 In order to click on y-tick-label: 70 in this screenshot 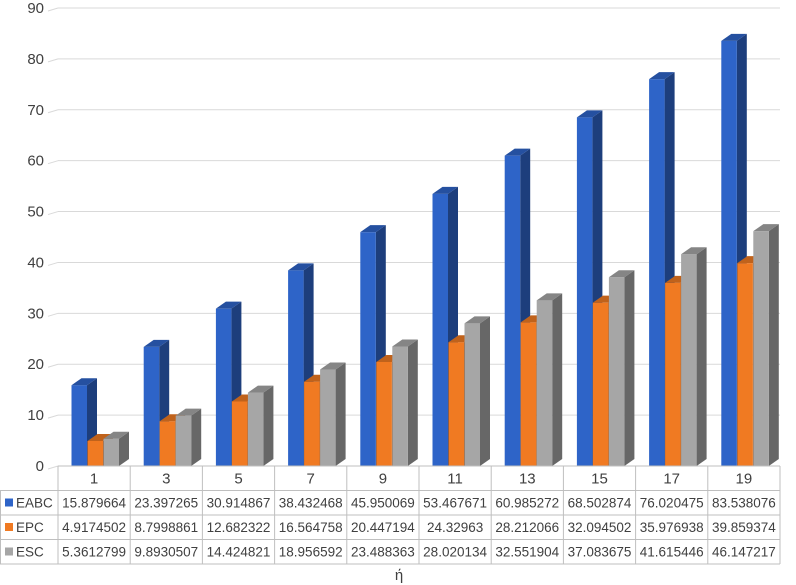, I will do `click(35, 110)`.